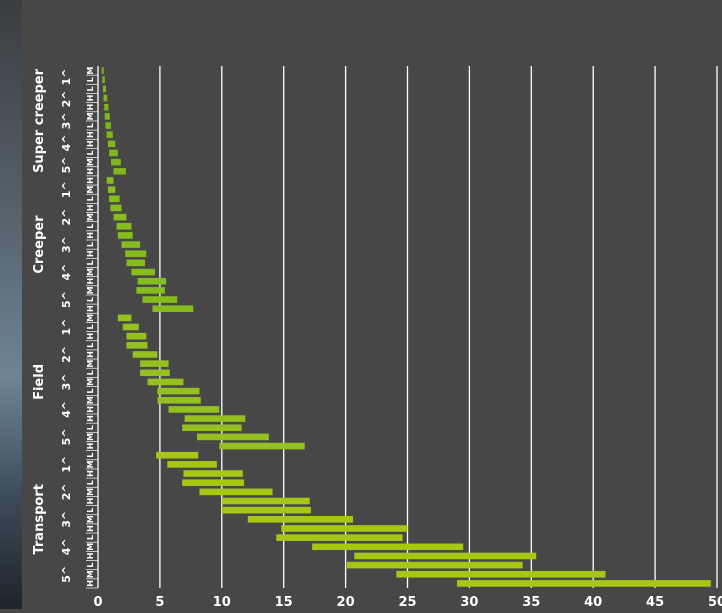 The width and height of the screenshot is (722, 613). I want to click on x-tick-label: 25, so click(407, 602).